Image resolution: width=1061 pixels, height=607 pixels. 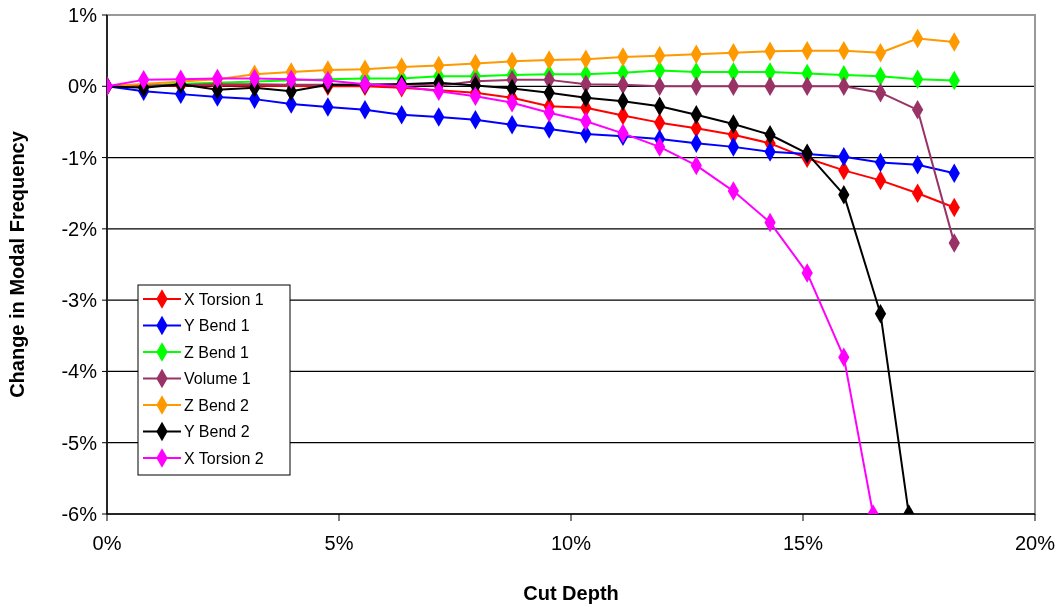 What do you see at coordinates (79, 228) in the screenshot?
I see `y-tick-label: -2%` at bounding box center [79, 228].